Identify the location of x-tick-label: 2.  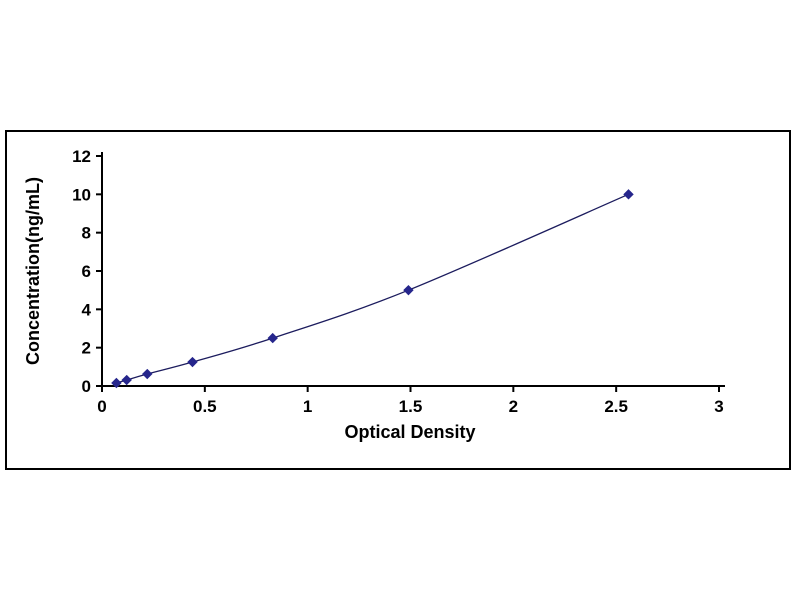
(513, 406).